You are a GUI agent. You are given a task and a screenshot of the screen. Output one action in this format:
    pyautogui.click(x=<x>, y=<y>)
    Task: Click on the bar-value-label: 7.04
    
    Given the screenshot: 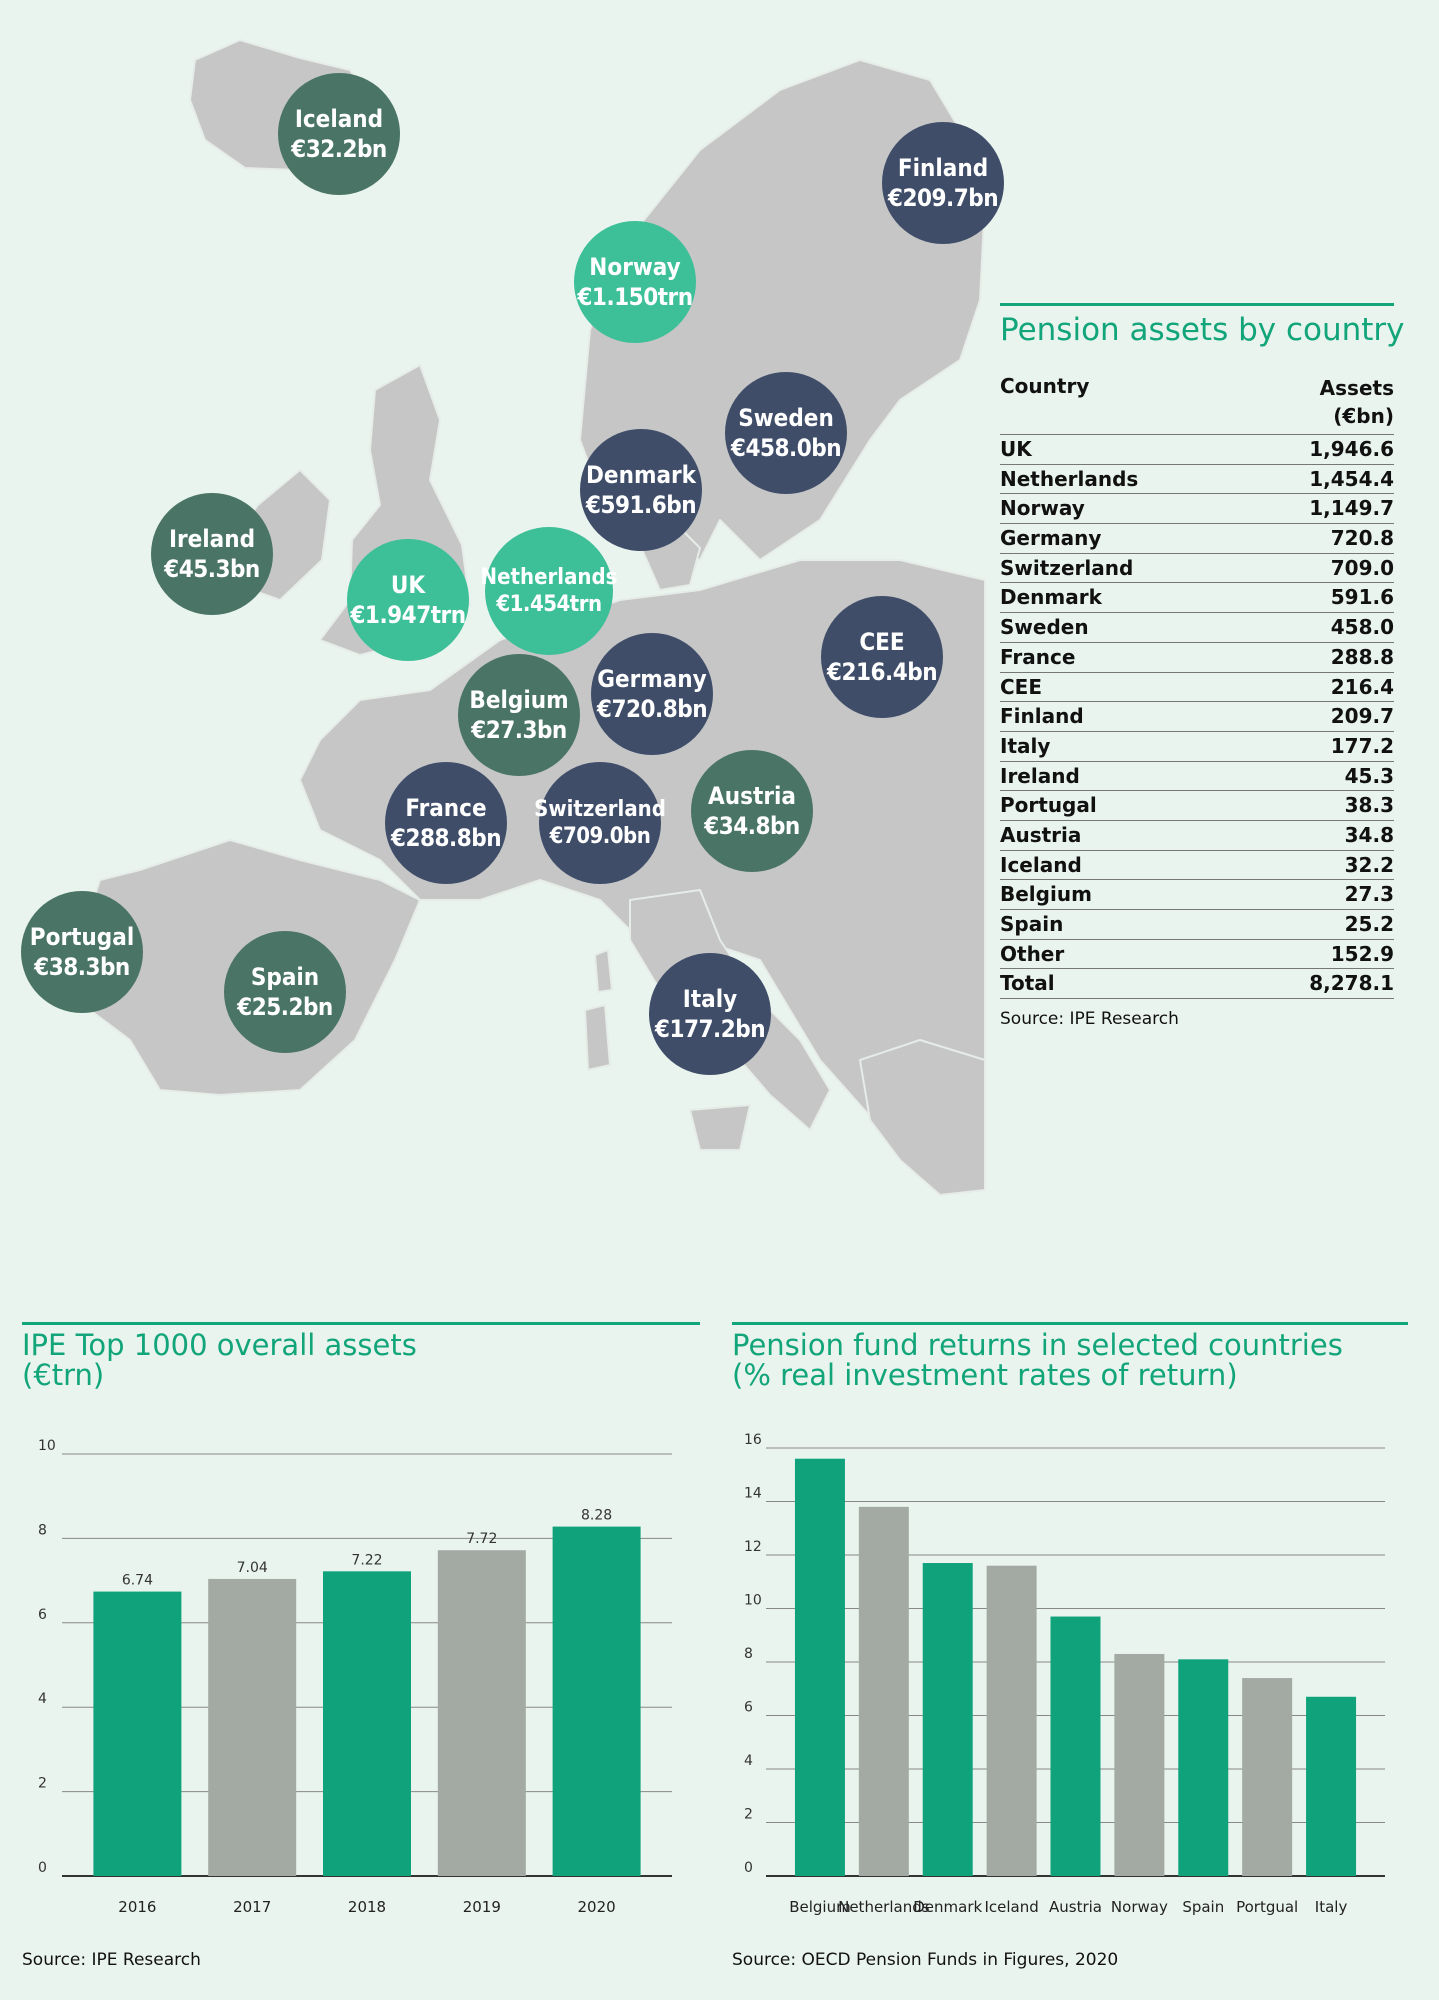 What is the action you would take?
    pyautogui.click(x=252, y=1568)
    